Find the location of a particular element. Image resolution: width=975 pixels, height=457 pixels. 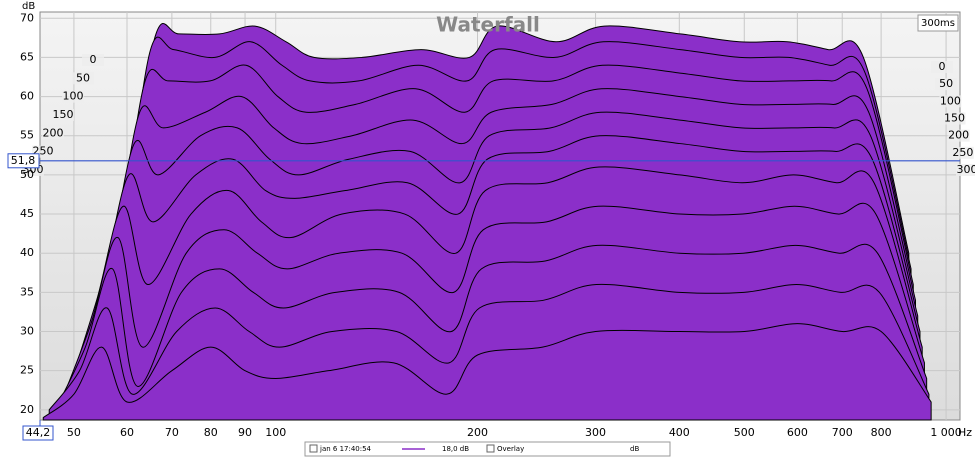

y-tick-label: 65 is located at coordinates (27, 56).